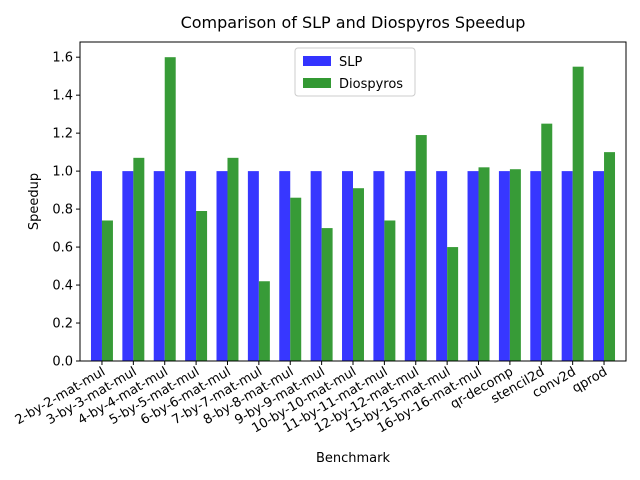 The image size is (640, 480). I want to click on bar-slp-16-by-16-mat-mul, so click(473, 266).